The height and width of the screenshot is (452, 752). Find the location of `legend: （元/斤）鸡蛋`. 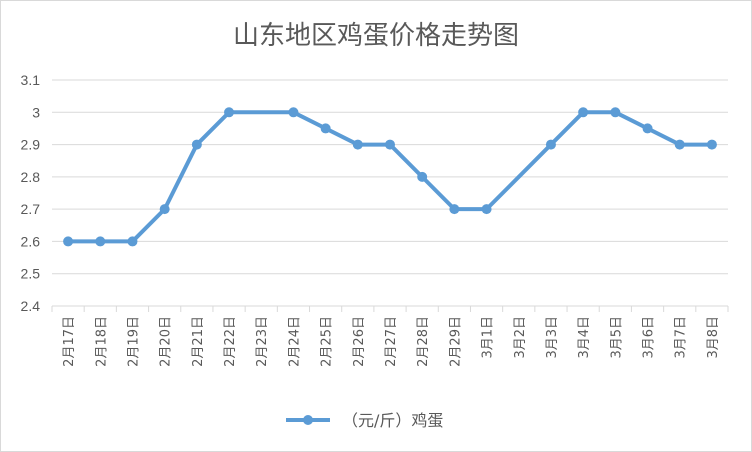

legend: （元/斤）鸡蛋 is located at coordinates (364, 420).